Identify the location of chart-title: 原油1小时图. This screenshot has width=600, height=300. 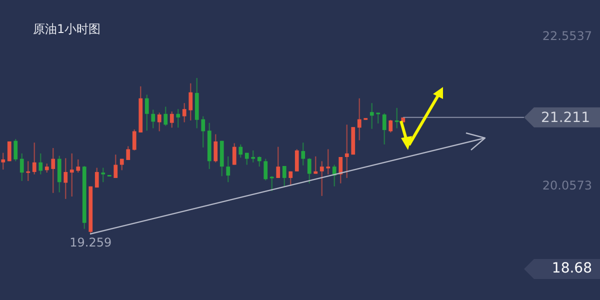
(67, 29).